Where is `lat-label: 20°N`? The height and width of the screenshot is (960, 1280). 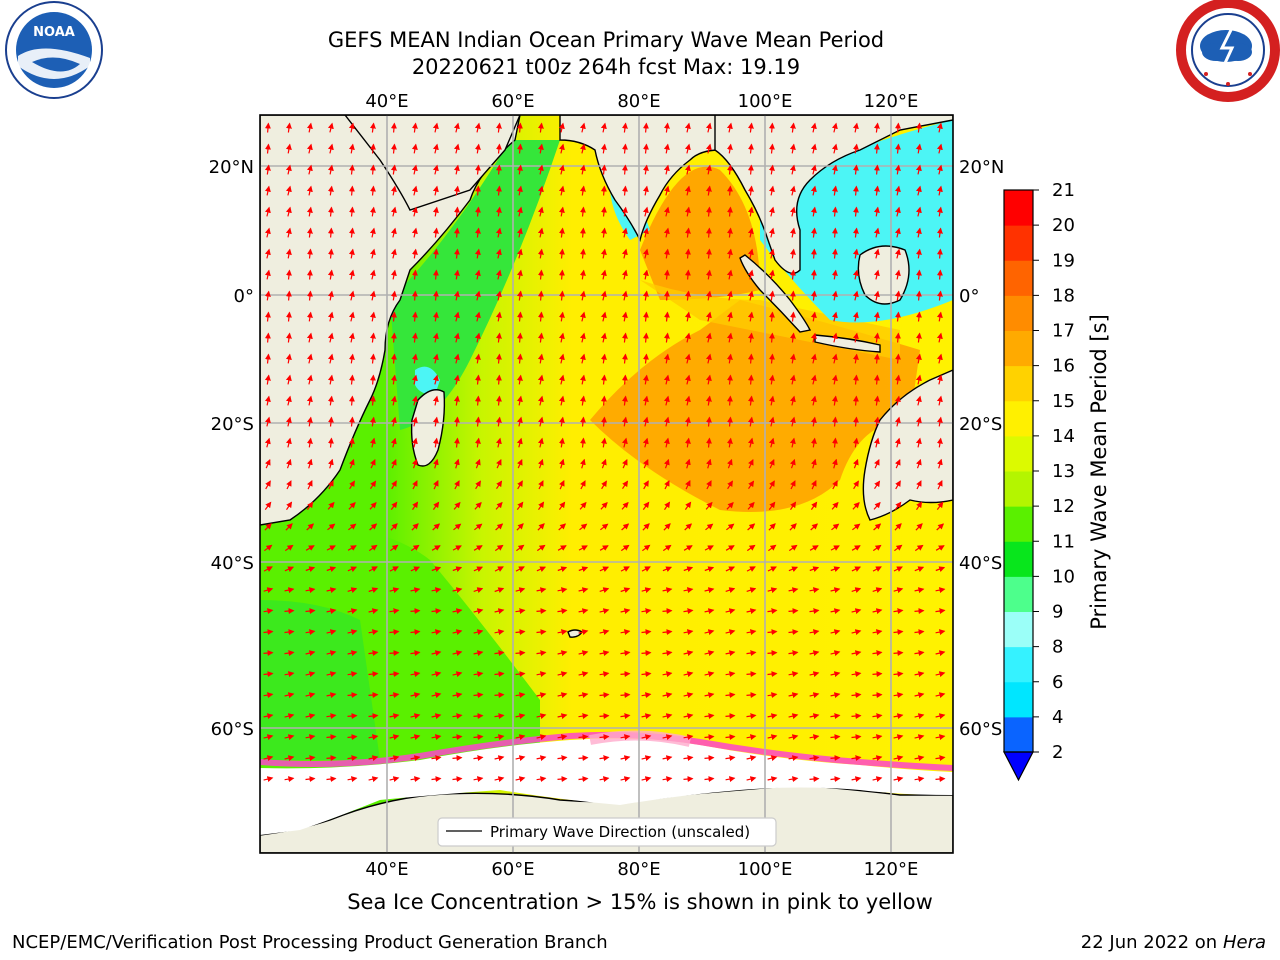
lat-label: 20°N is located at coordinates (231, 167).